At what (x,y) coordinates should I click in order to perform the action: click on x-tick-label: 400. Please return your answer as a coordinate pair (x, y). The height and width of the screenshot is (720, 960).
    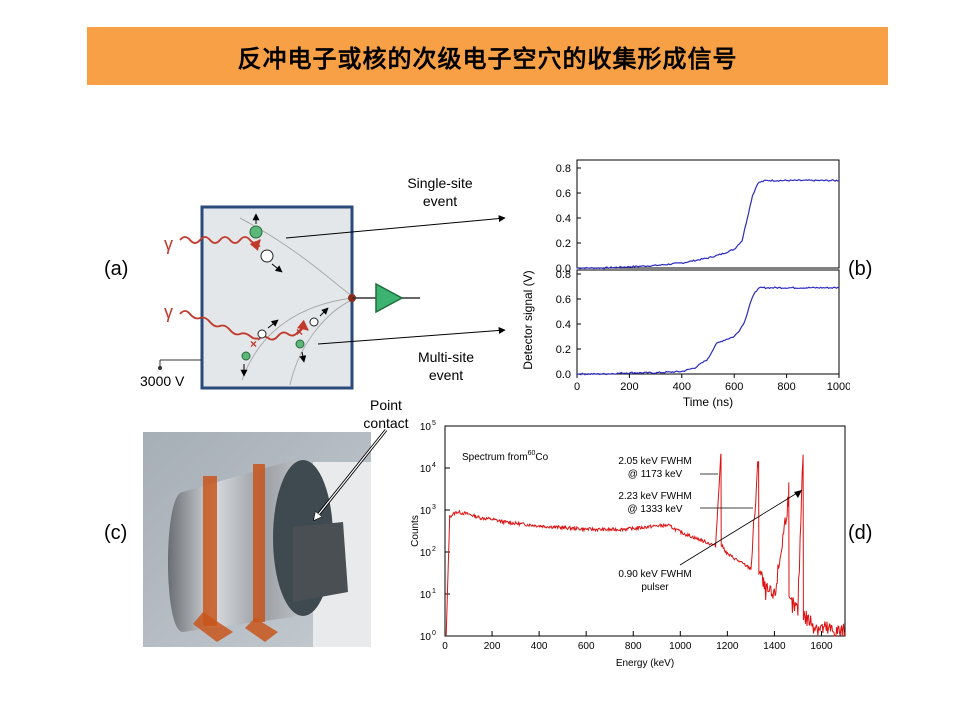
    Looking at the image, I should click on (682, 387).